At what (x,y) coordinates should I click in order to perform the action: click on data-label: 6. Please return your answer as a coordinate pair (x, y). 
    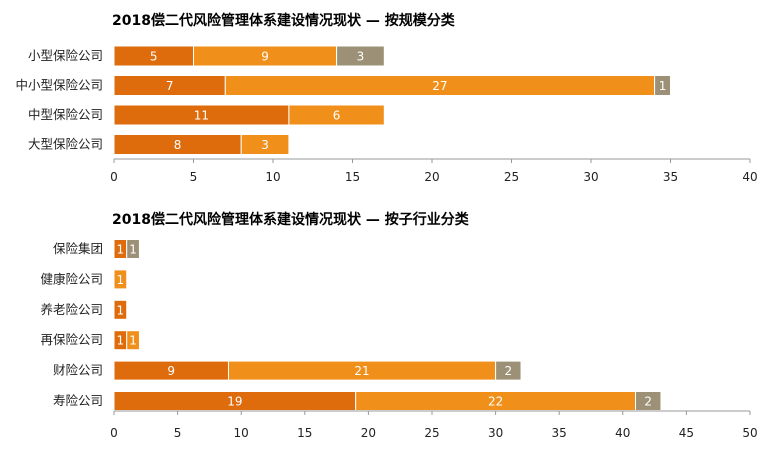
    Looking at the image, I should click on (337, 116).